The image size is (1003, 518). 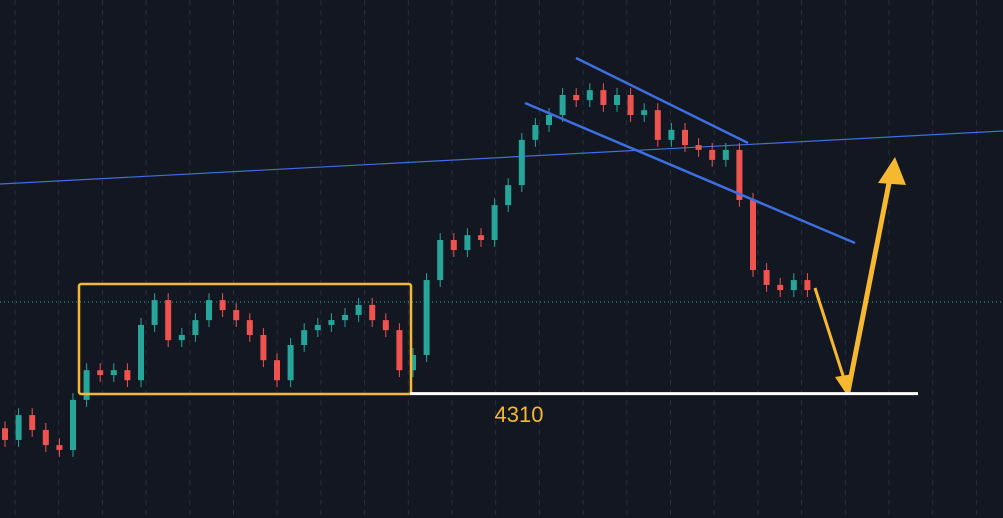 What do you see at coordinates (830, 336) in the screenshot?
I see `arrow-down` at bounding box center [830, 336].